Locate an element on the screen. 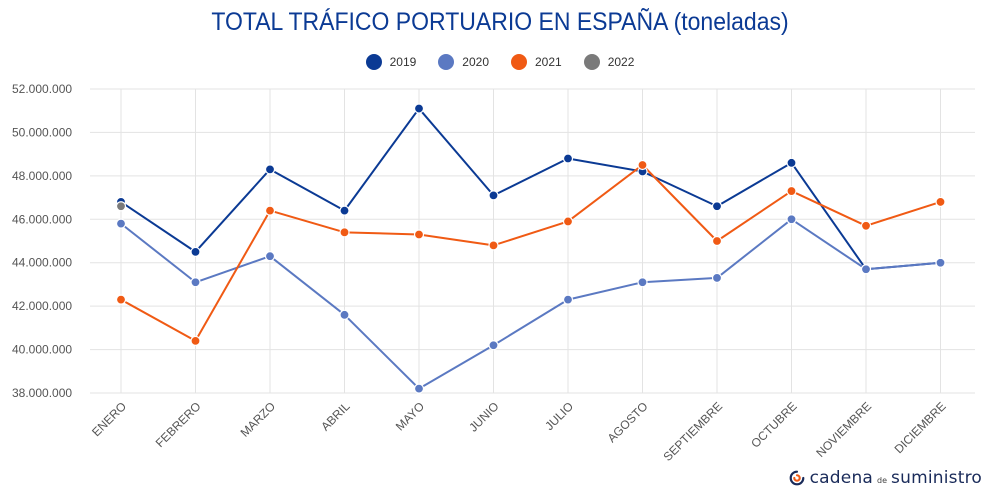 This screenshot has width=1000, height=500. x-tick-label: JULIO is located at coordinates (559, 416).